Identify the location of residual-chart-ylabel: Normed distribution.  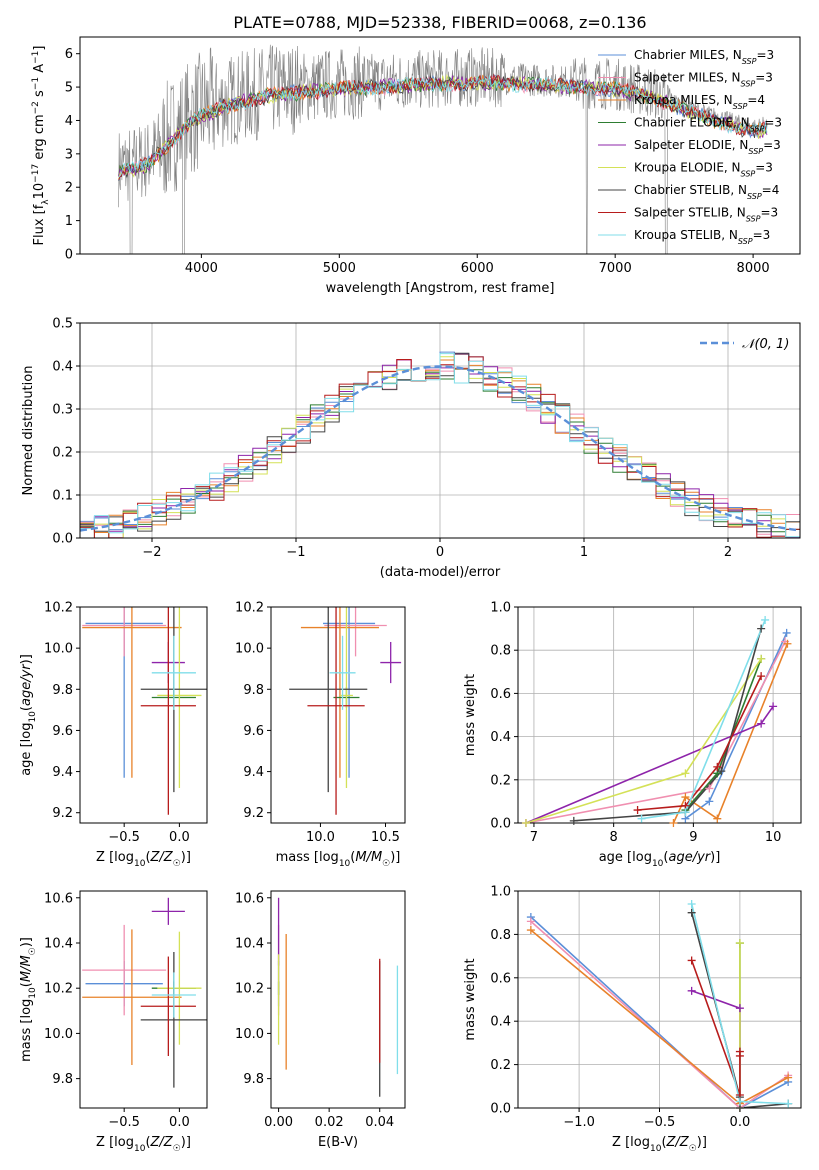
(28, 431).